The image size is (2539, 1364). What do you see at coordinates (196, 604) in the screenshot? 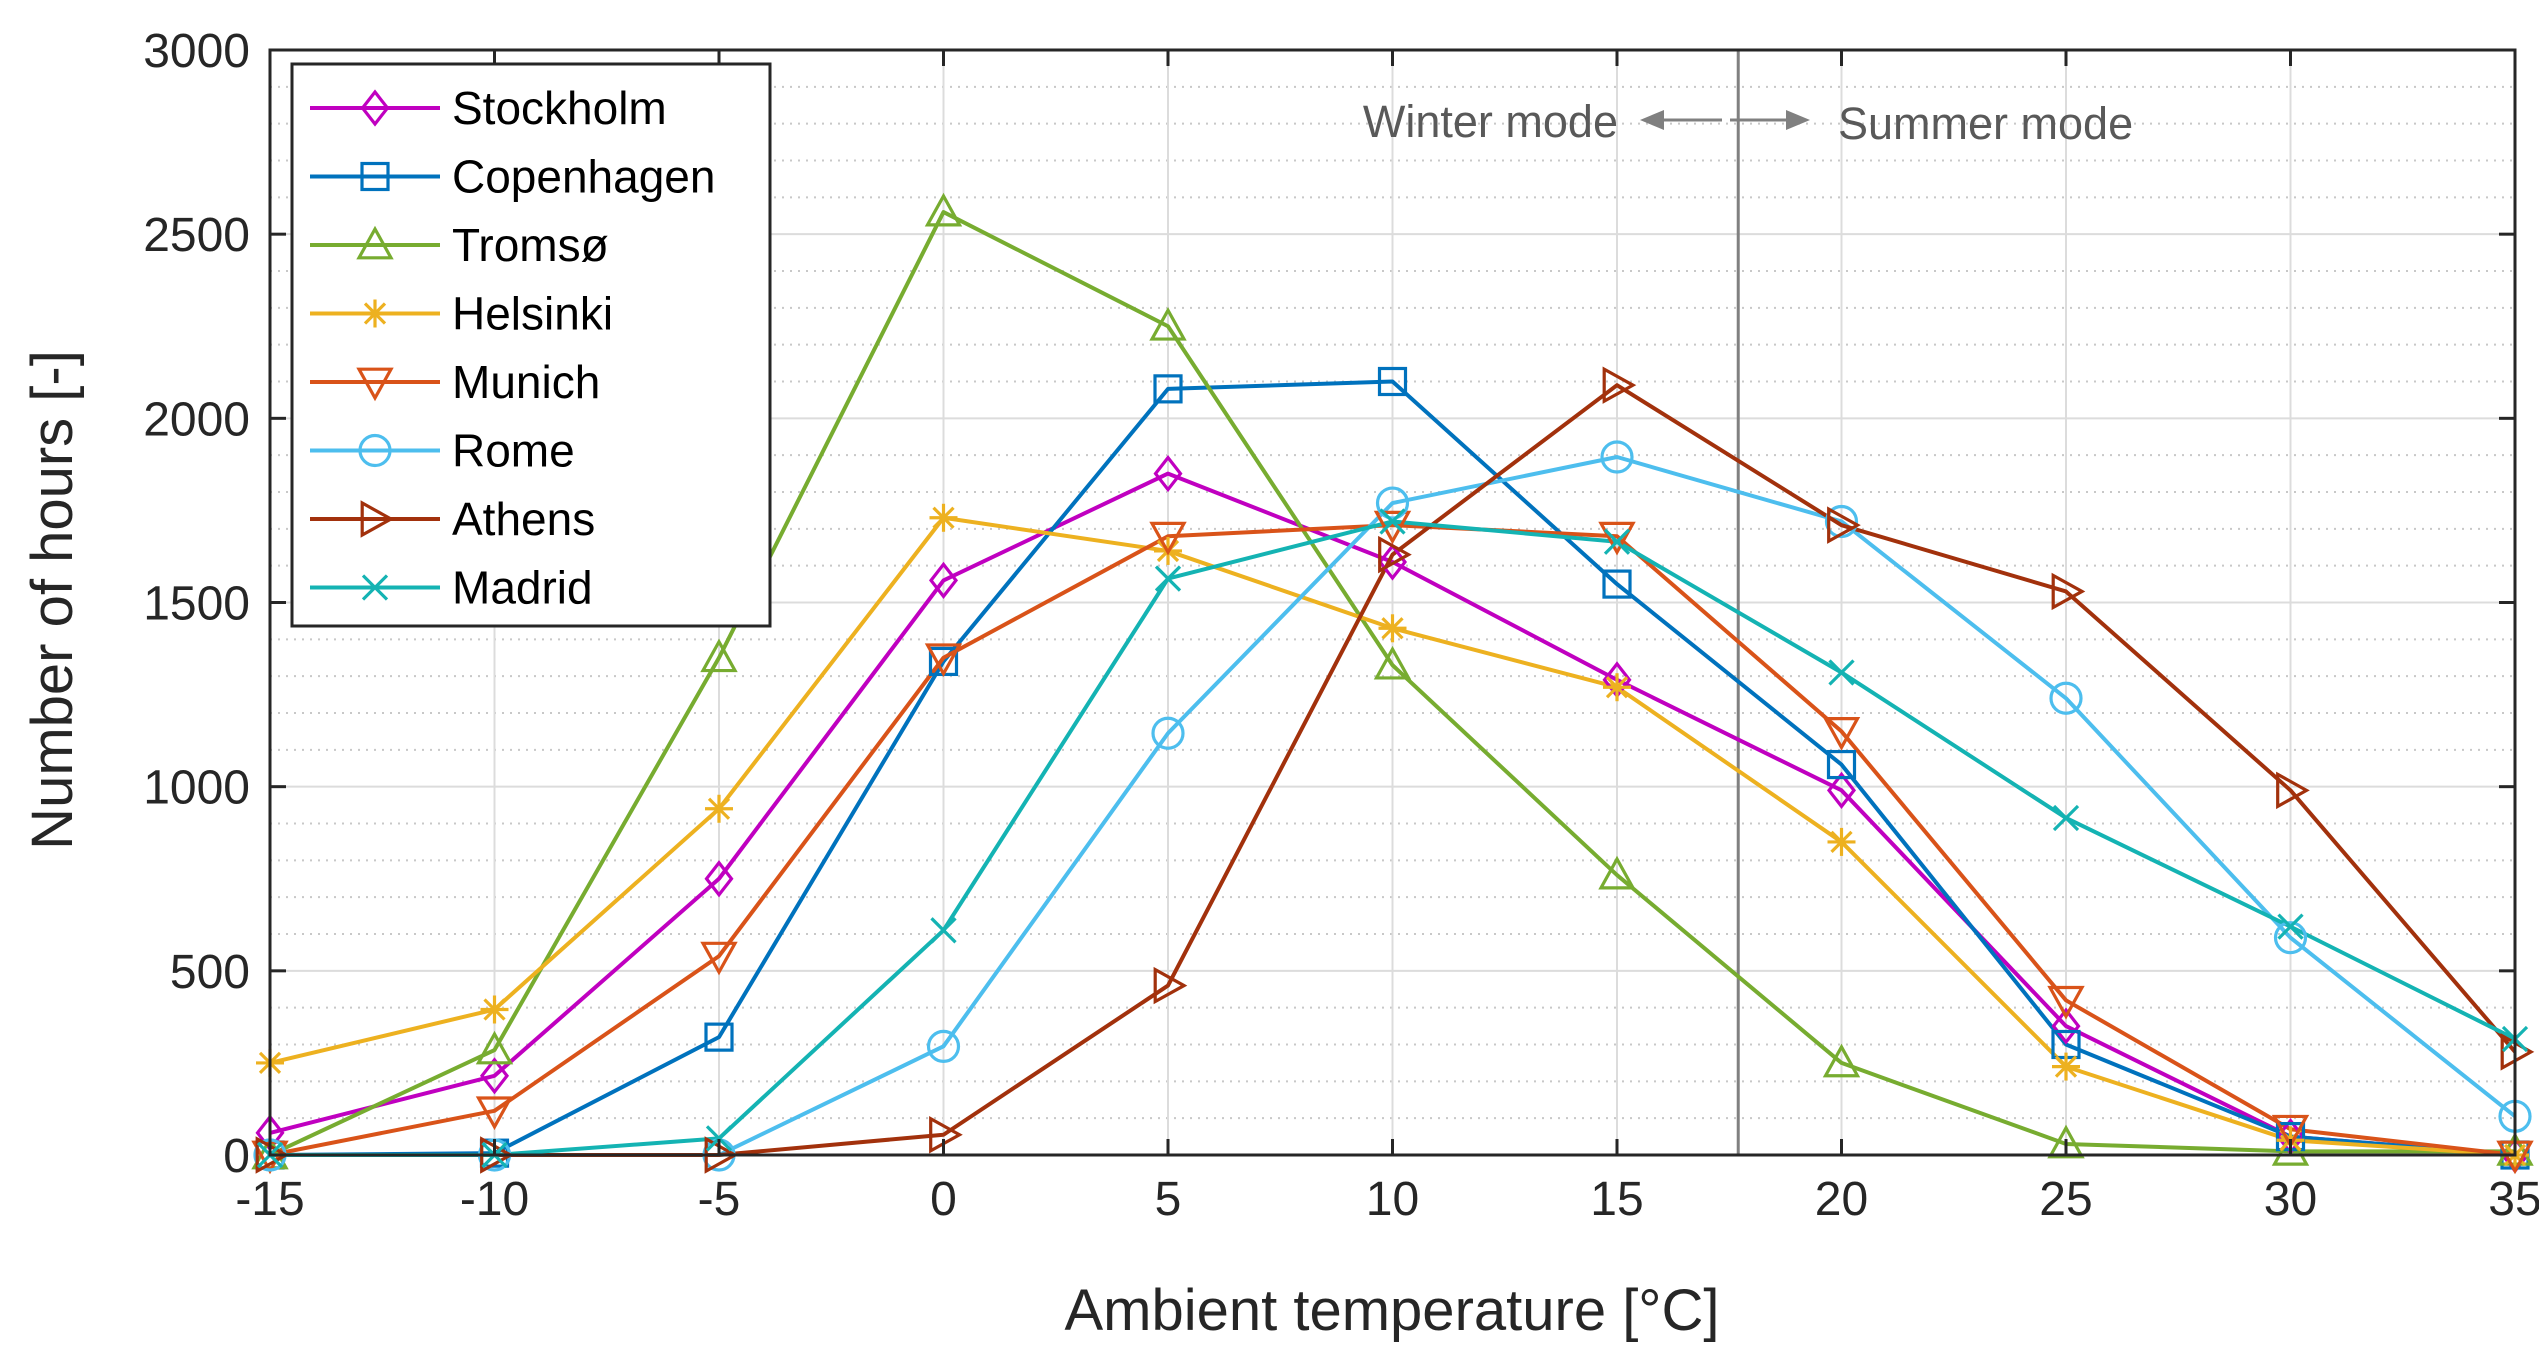
I see `y-tick-label: 1500` at bounding box center [196, 604].